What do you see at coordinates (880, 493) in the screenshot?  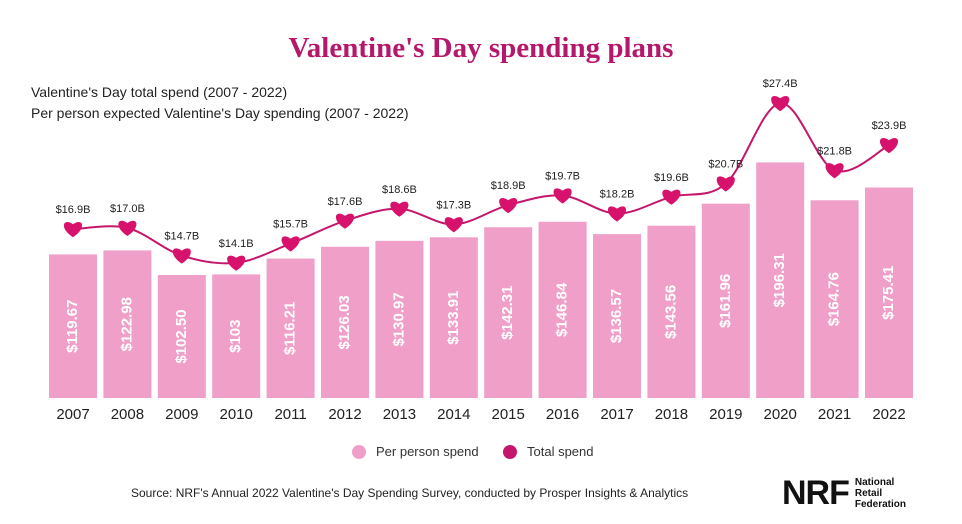 I see `nrf-logo-name: National Retail Federation` at bounding box center [880, 493].